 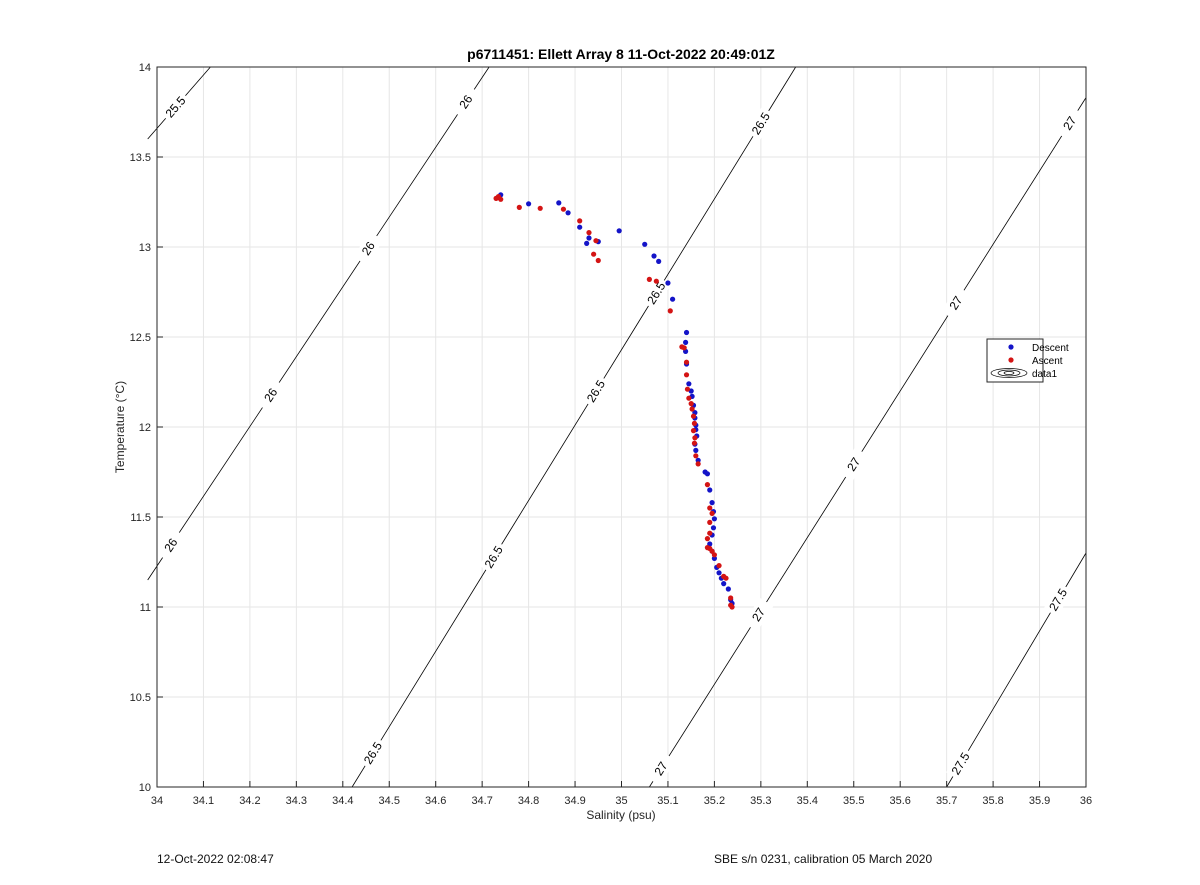 What do you see at coordinates (667, 801) in the screenshot?
I see `x-tick-label: 35.1` at bounding box center [667, 801].